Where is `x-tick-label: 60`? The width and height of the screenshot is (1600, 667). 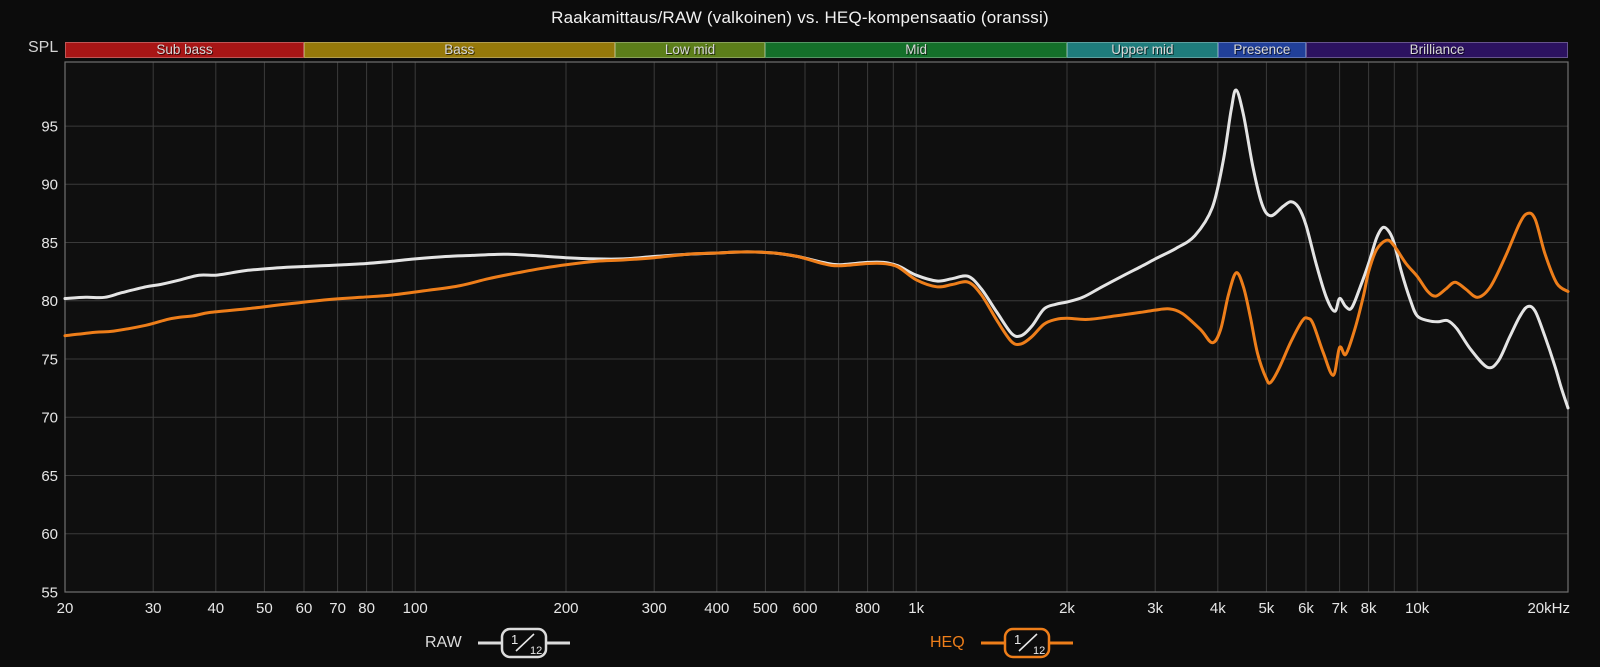 x-tick-label: 60 is located at coordinates (304, 608).